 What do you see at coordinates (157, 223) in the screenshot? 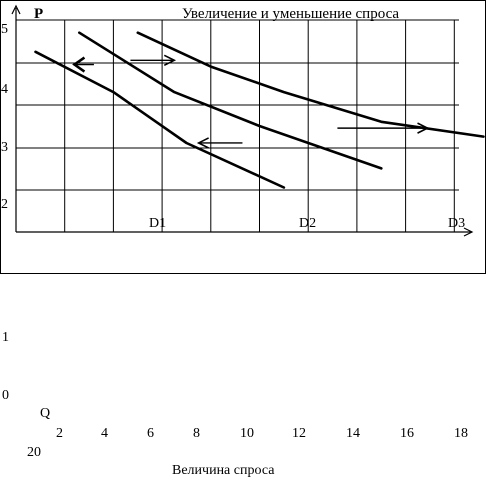
I see `series-label-D1: D1` at bounding box center [157, 223].